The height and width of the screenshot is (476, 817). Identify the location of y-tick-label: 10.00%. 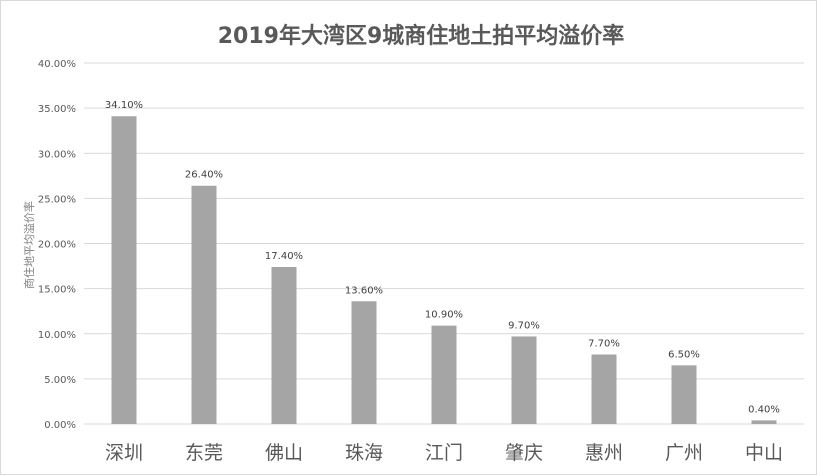
(57, 335).